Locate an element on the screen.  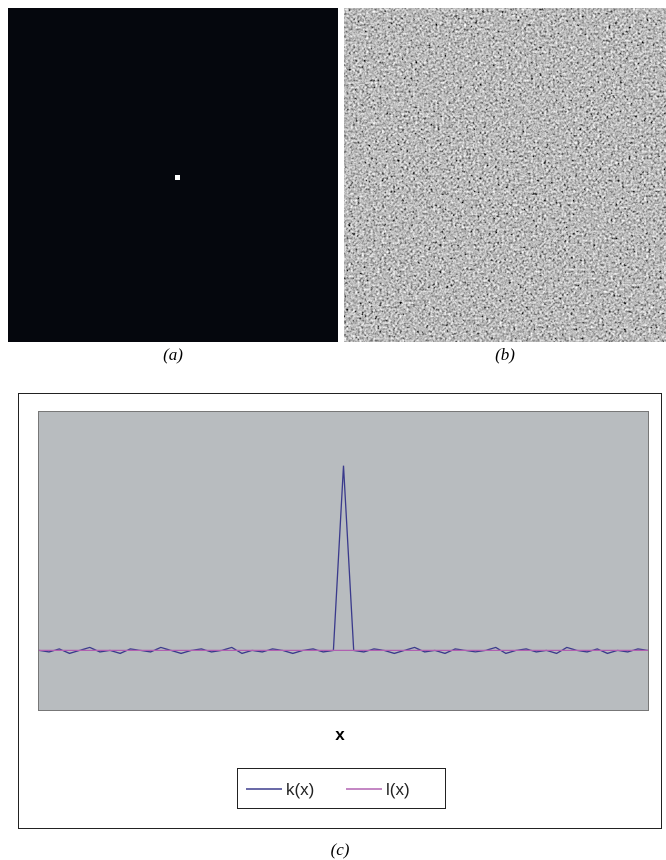
legend-label: l(x) is located at coordinates (398, 789).